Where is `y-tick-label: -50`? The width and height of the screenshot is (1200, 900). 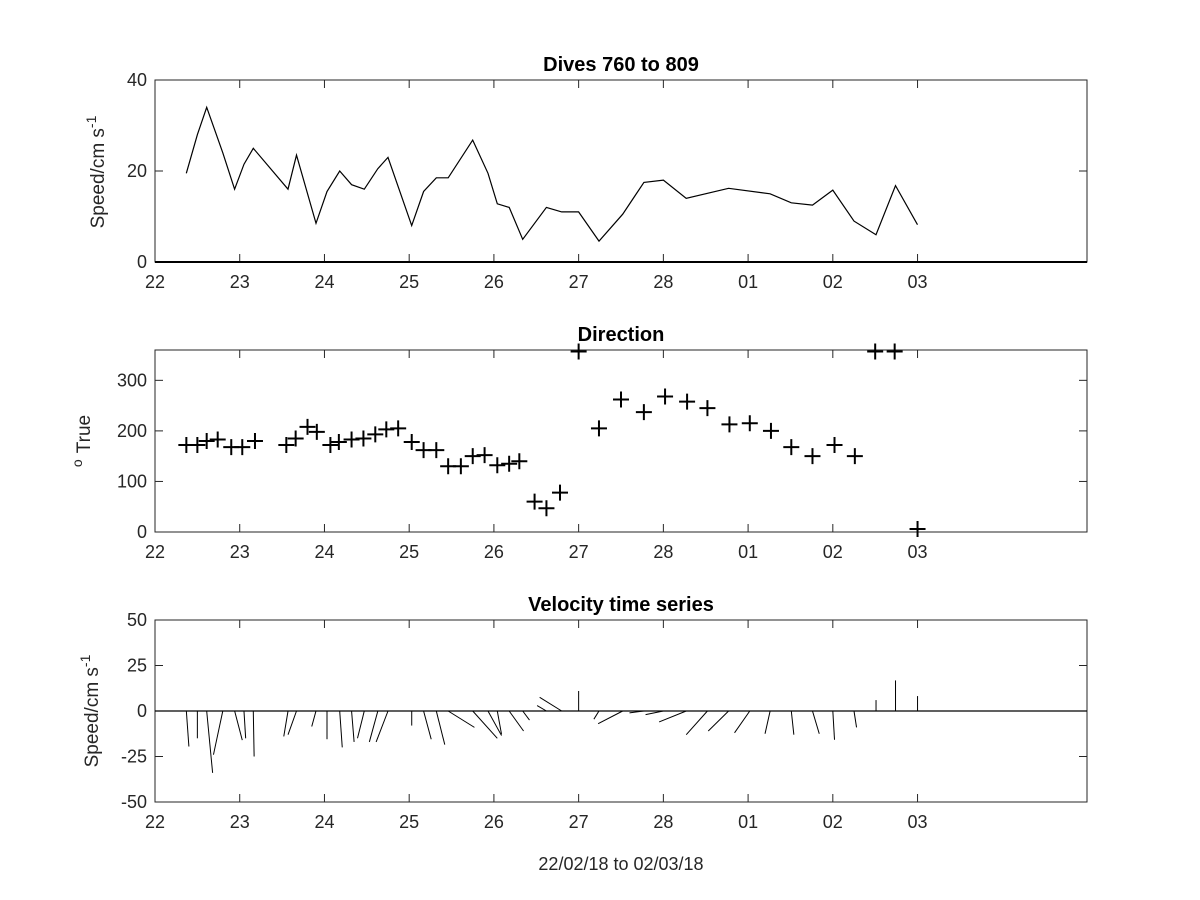 y-tick-label: -50 is located at coordinates (134, 802).